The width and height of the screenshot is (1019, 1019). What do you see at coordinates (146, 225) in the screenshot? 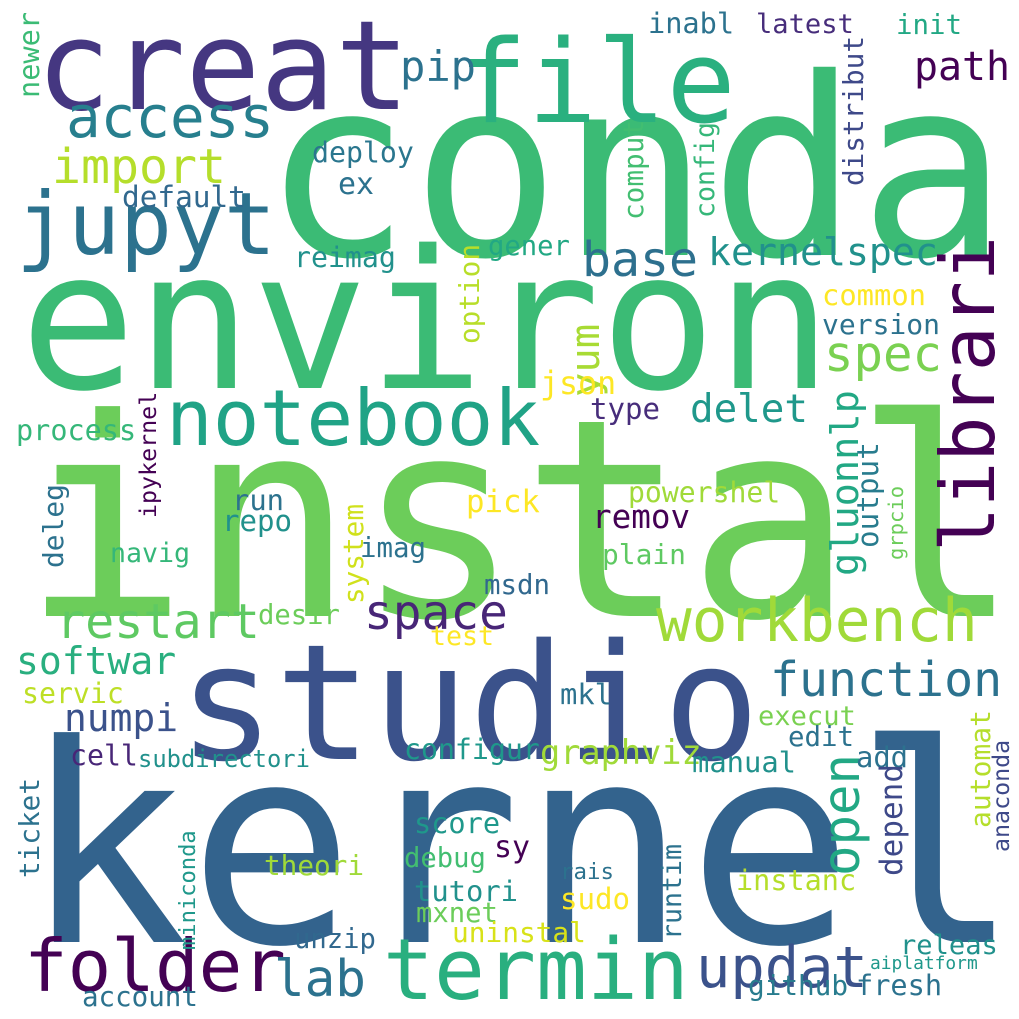
I see `cloud-word: jupyt` at bounding box center [146, 225].